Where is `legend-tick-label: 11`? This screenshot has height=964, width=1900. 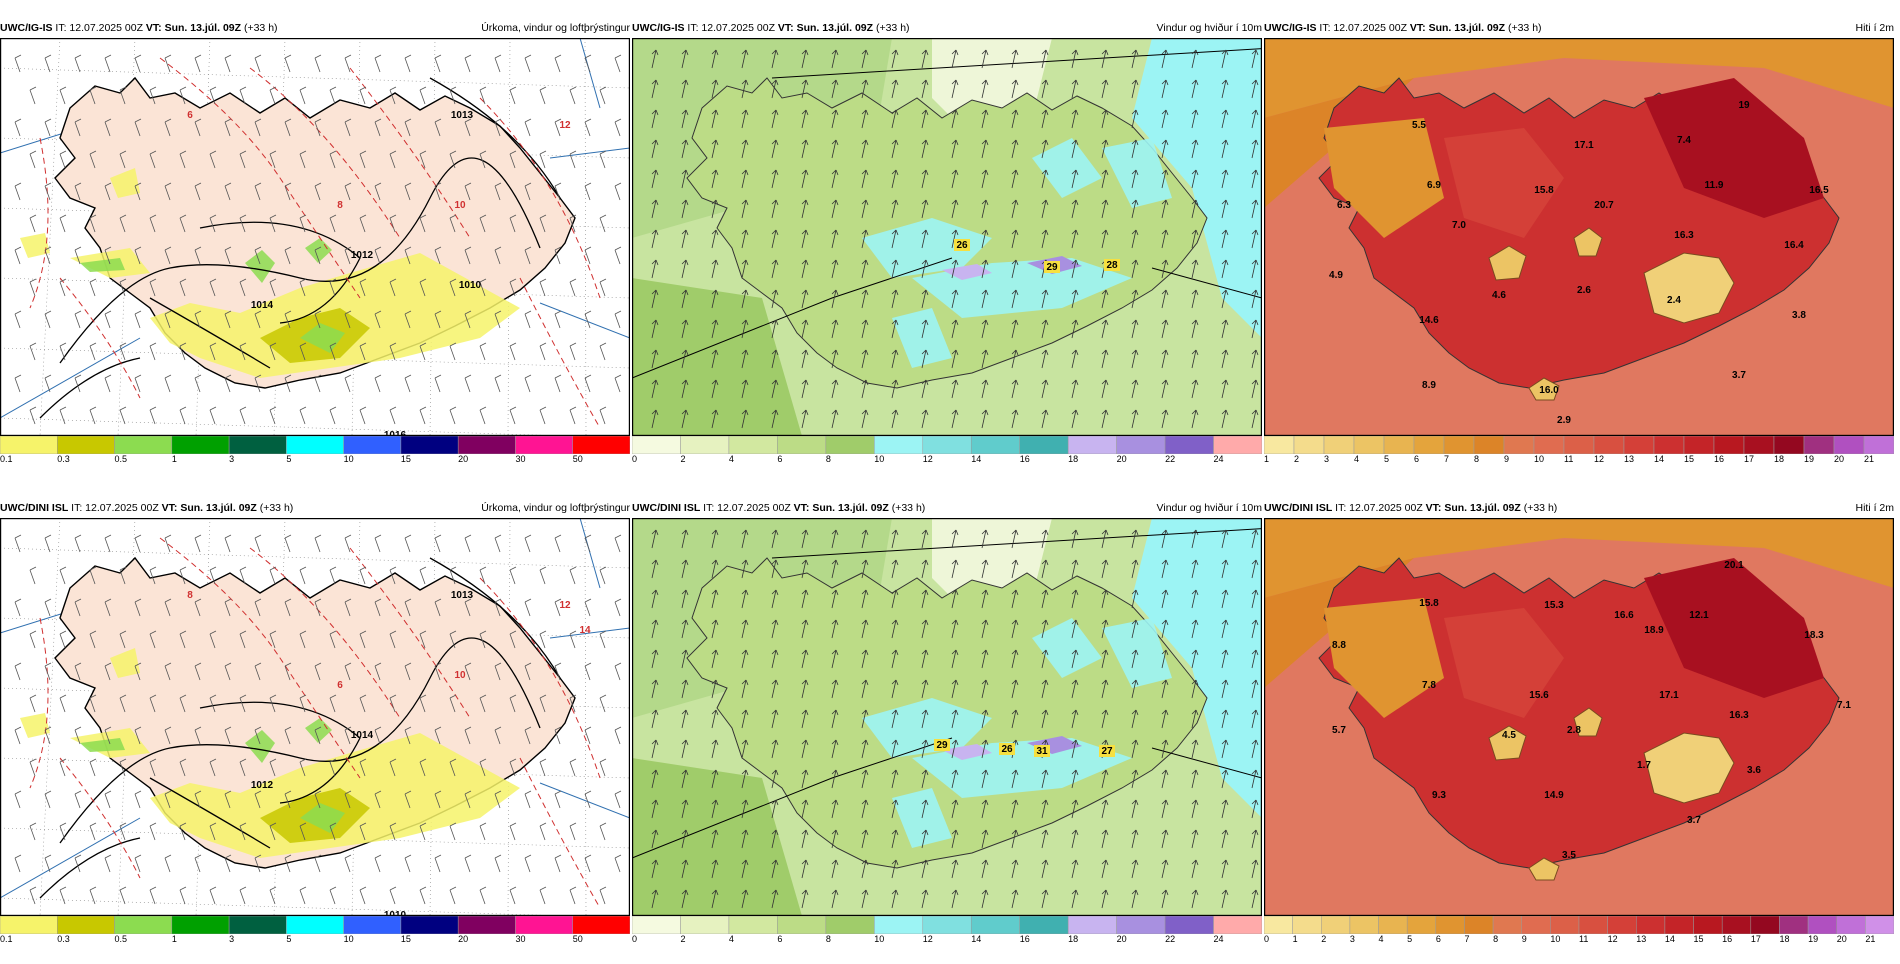
legend-tick-label: 11 is located at coordinates (1569, 459).